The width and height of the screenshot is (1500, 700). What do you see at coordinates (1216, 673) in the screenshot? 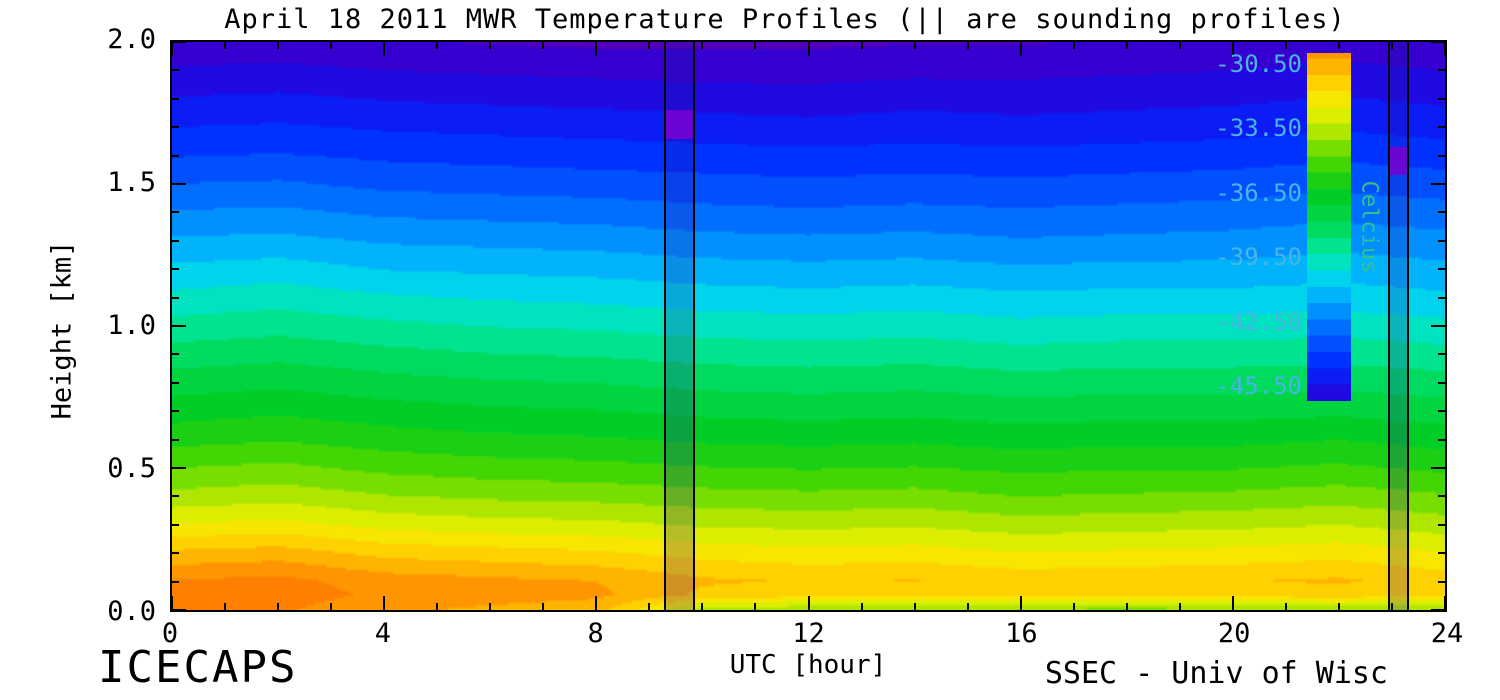
I see `footer-right-credit: SSEC - Univ of Wisc` at bounding box center [1216, 673].